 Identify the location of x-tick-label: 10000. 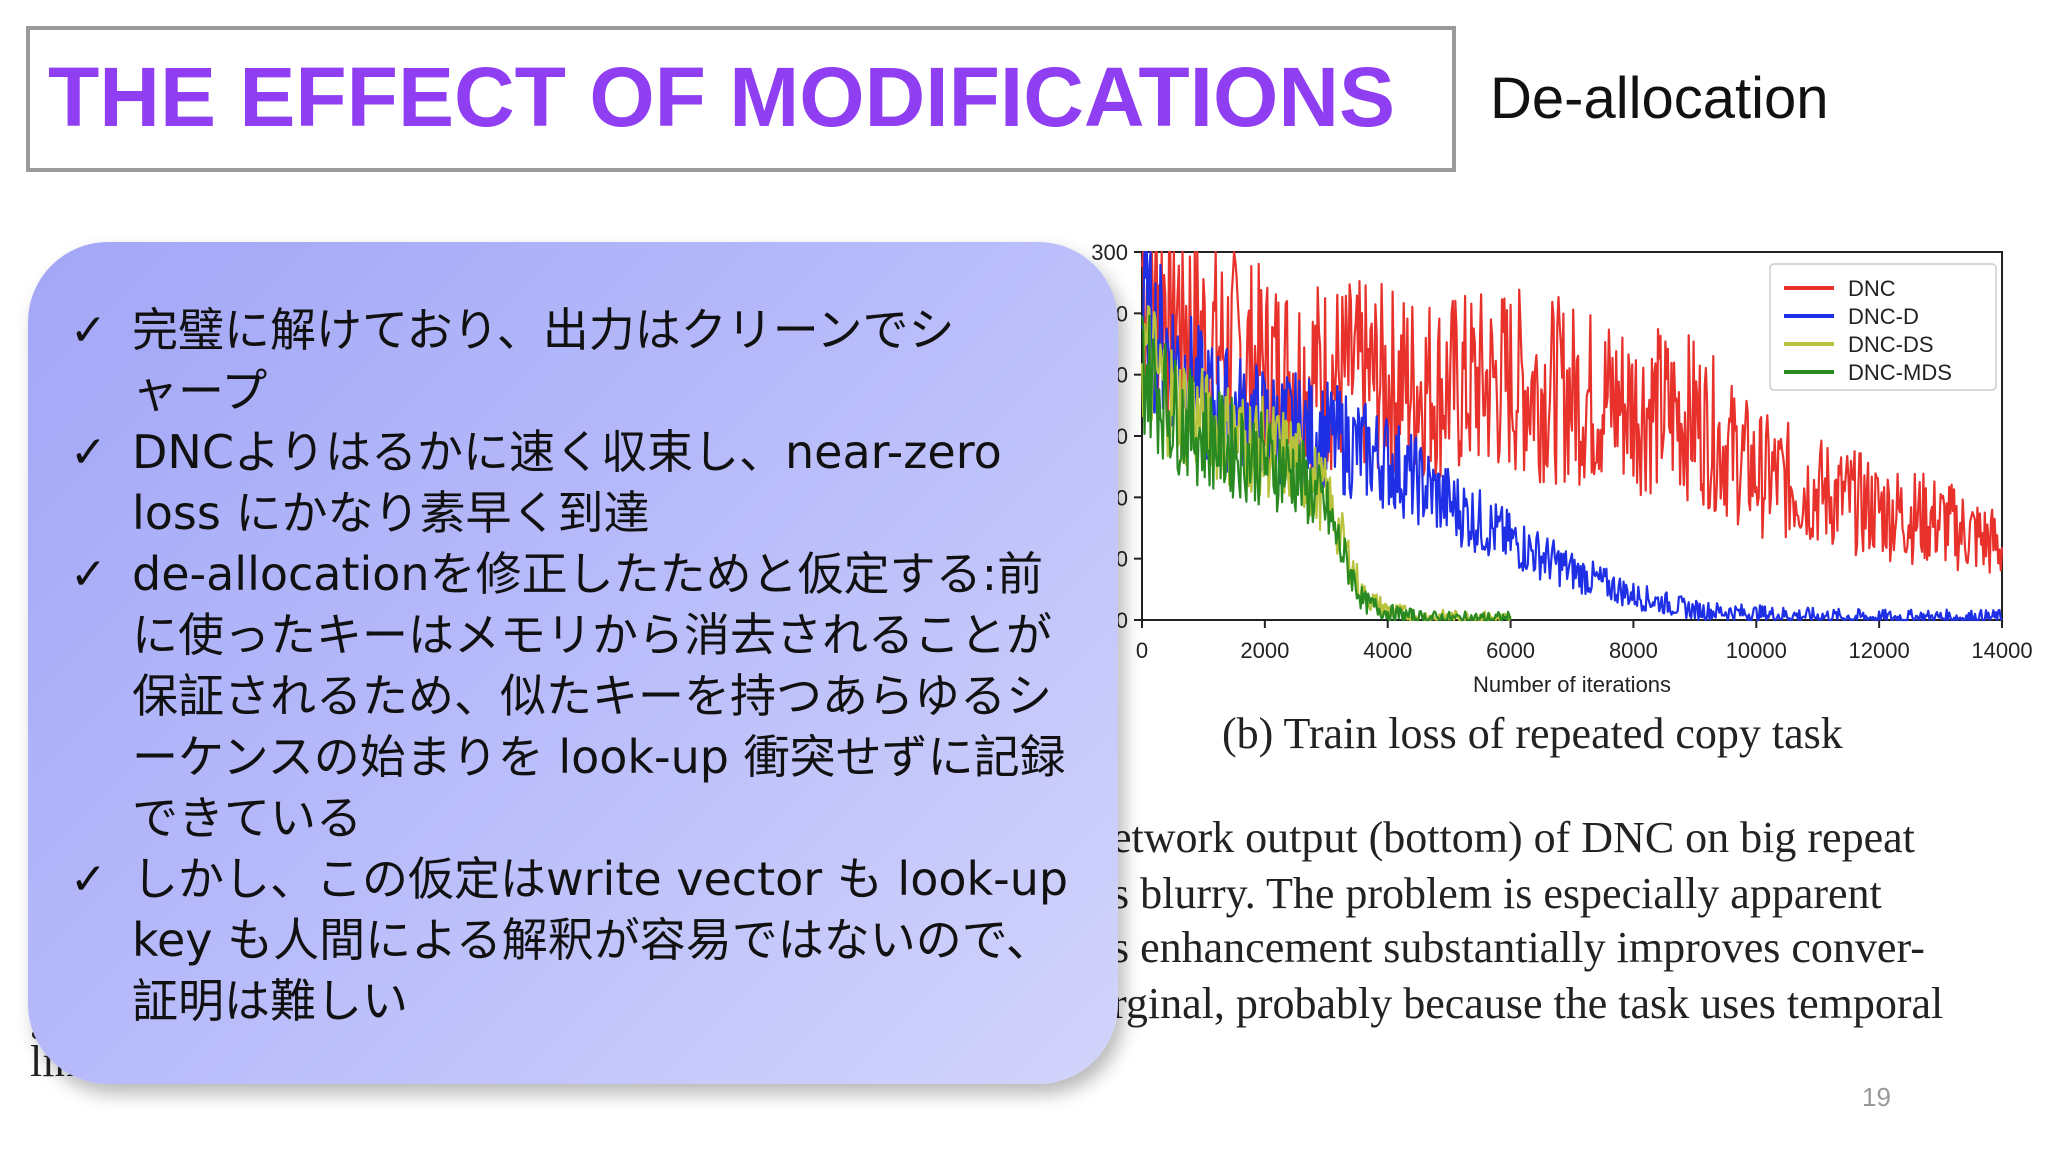
(1756, 650).